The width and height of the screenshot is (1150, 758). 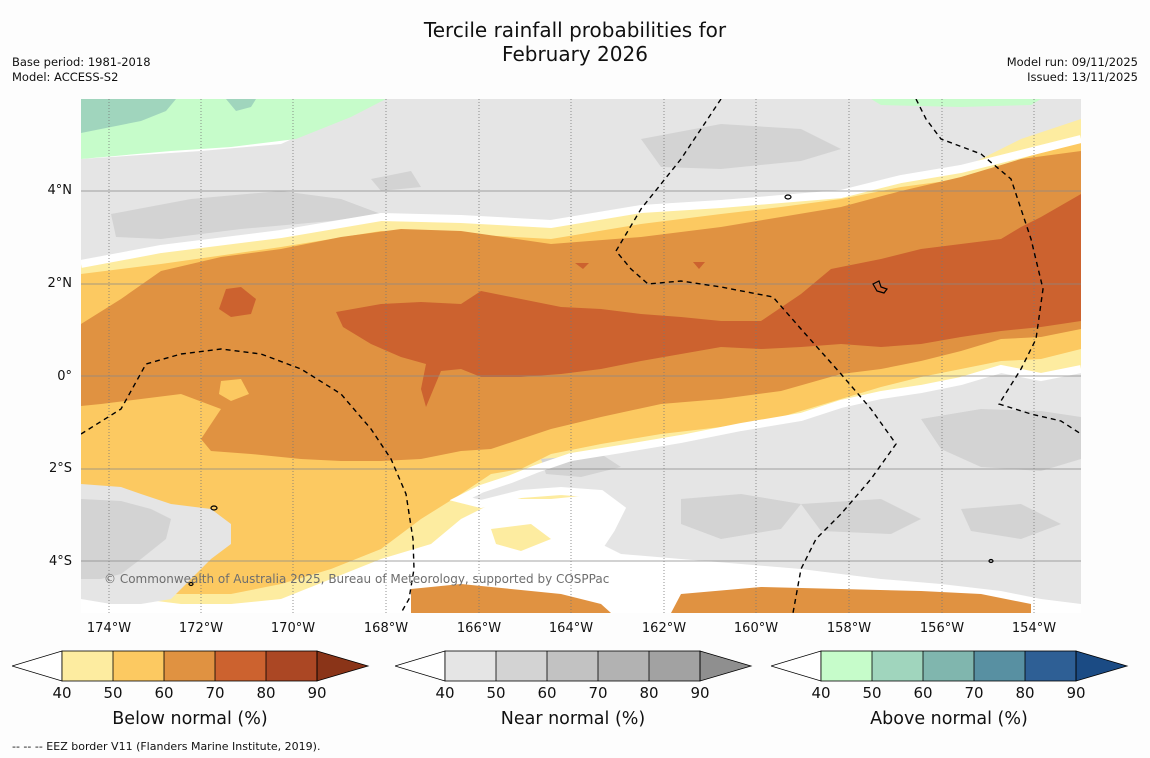 What do you see at coordinates (998, 267) in the screenshot?
I see `eez-border-line-islands-east` at bounding box center [998, 267].